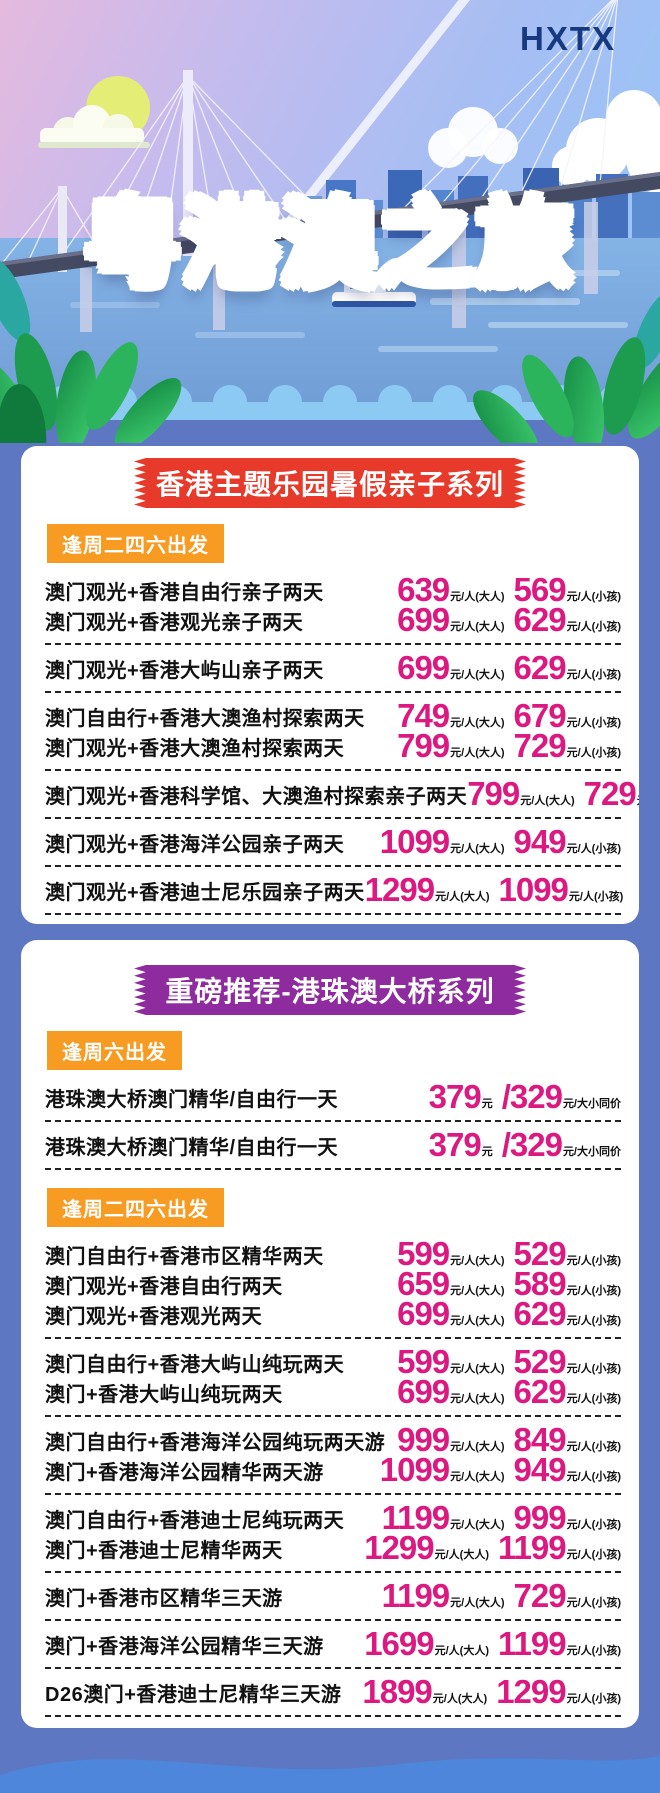  What do you see at coordinates (540, 1253) in the screenshot?
I see `price-number: 529` at bounding box center [540, 1253].